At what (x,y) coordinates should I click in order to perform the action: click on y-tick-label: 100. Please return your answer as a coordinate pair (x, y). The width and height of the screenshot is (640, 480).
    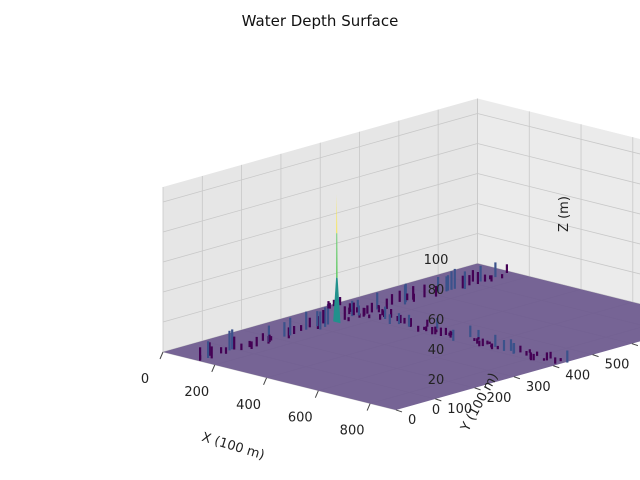
    Looking at the image, I should click on (459, 409).